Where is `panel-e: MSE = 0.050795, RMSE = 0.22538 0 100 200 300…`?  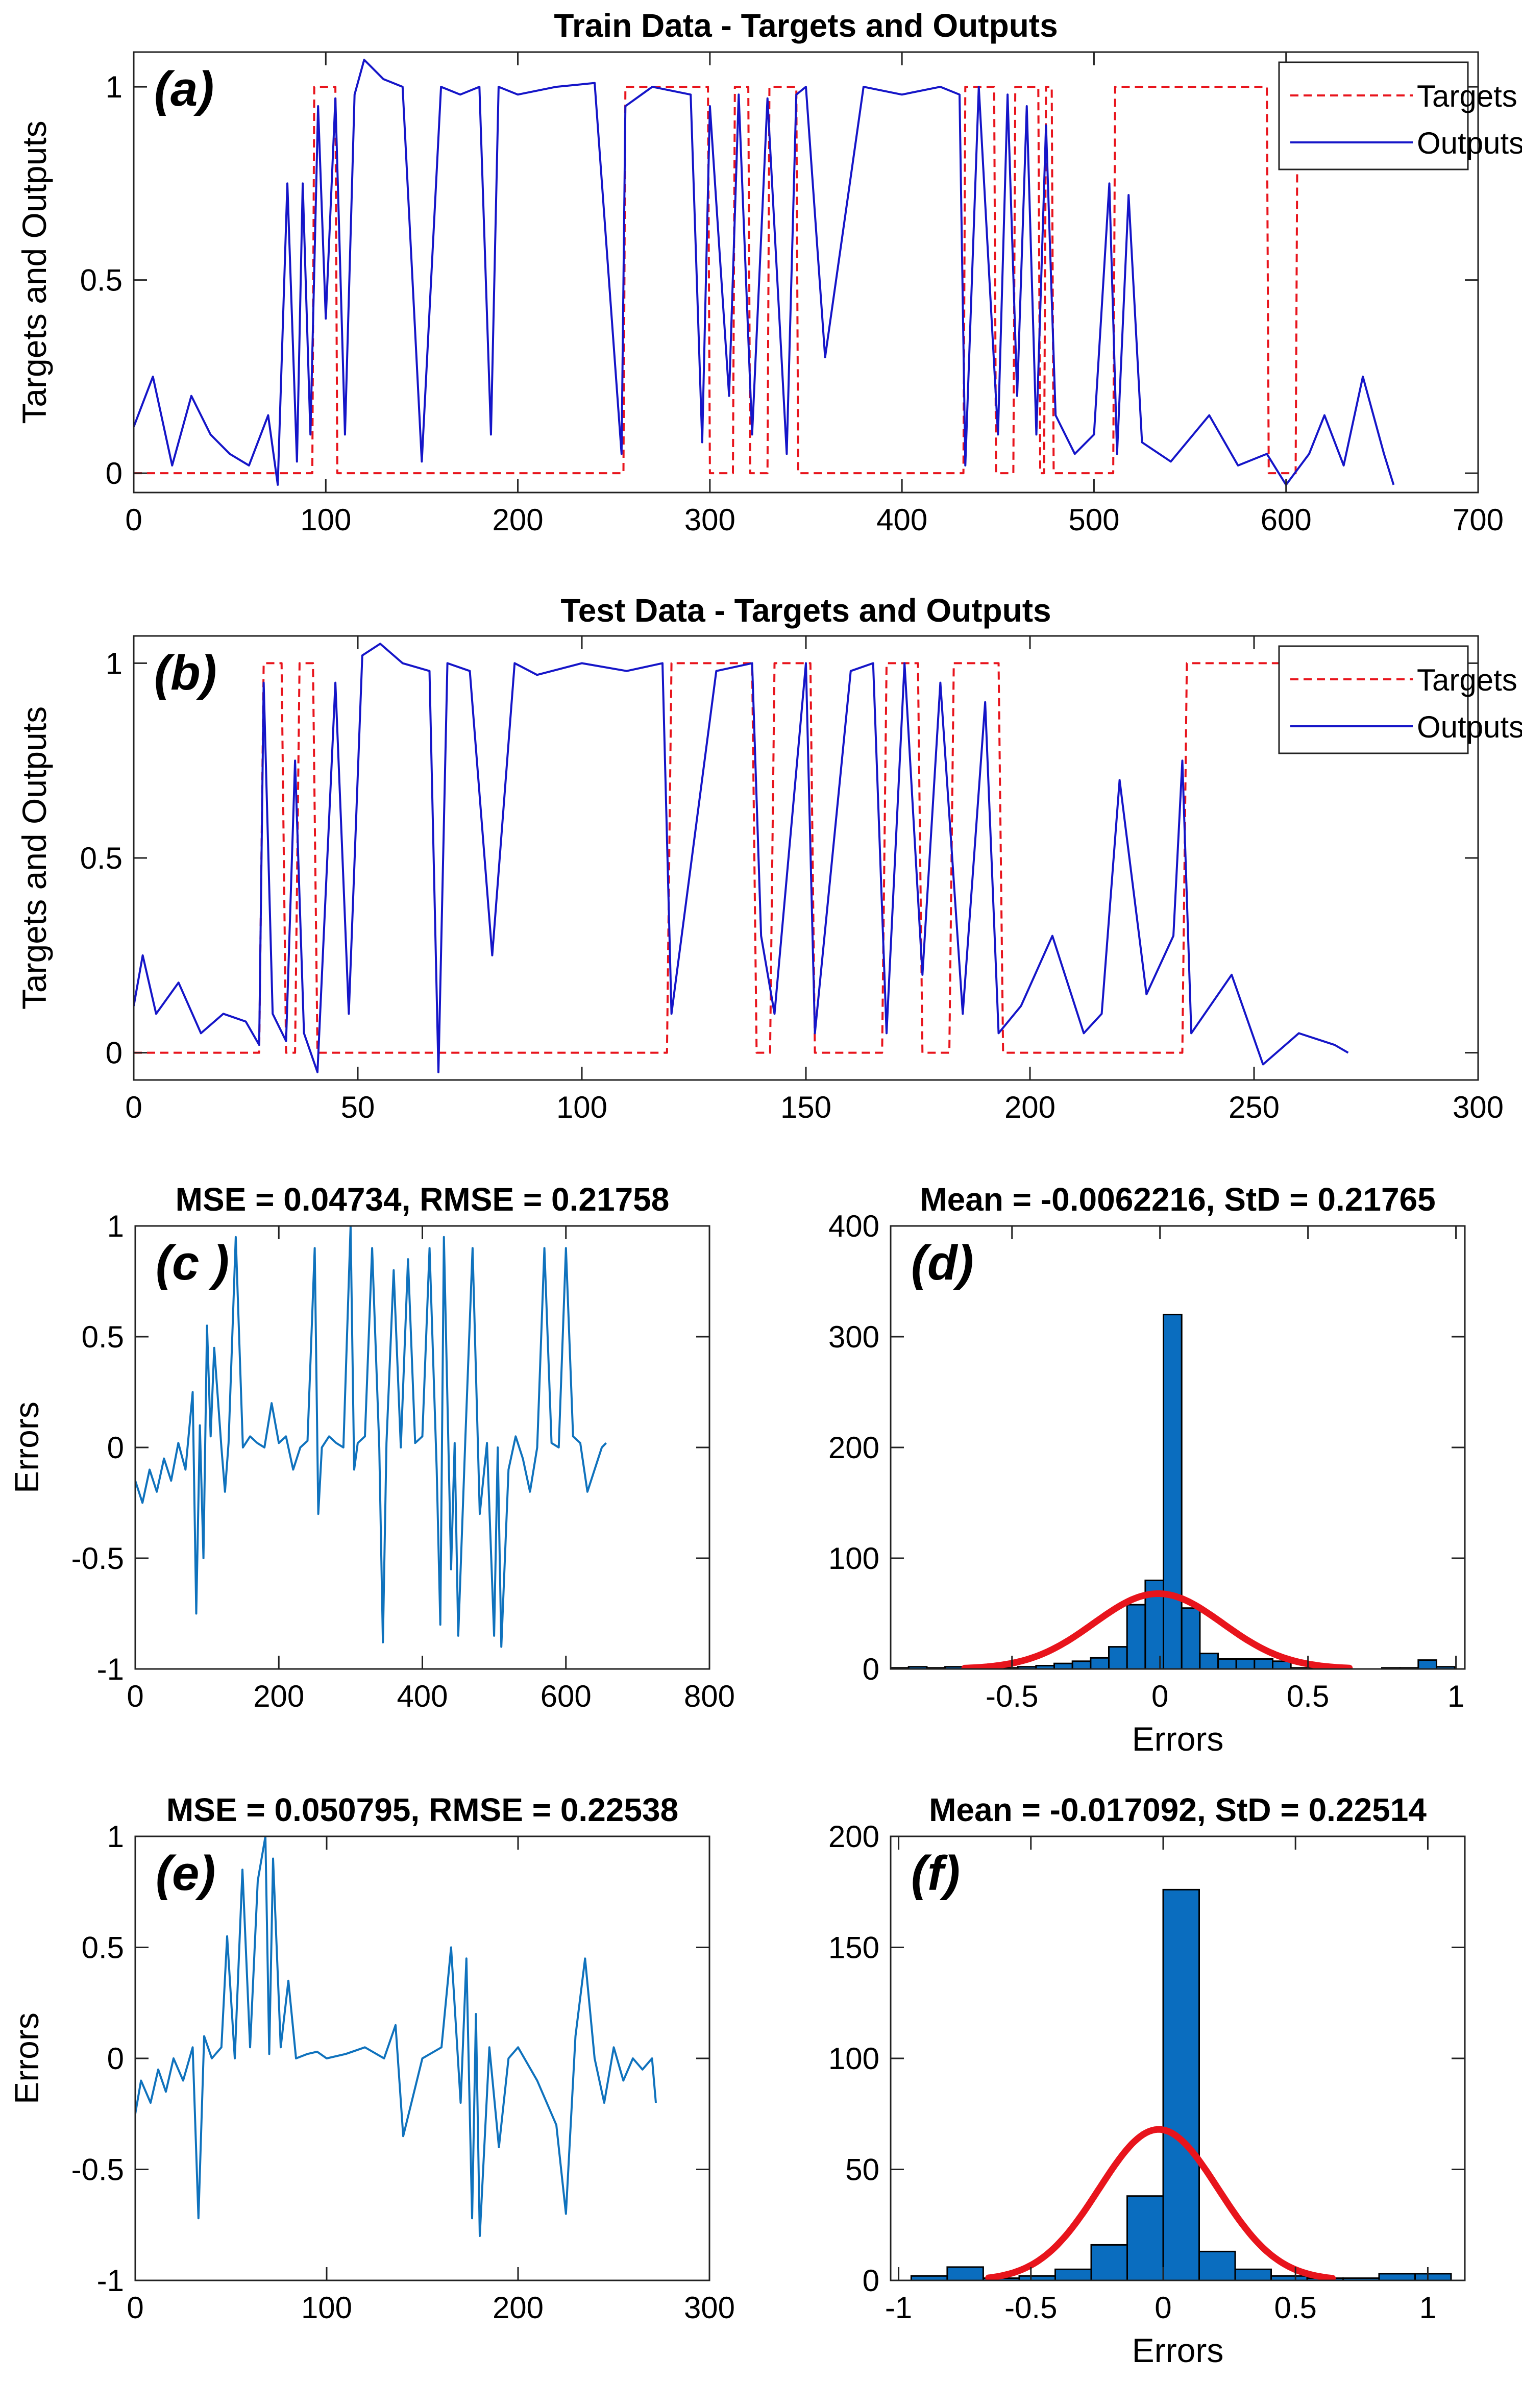
panel-e: MSE = 0.050795, RMSE = 0.22538 0 100 200 300… is located at coordinates (371, 2058).